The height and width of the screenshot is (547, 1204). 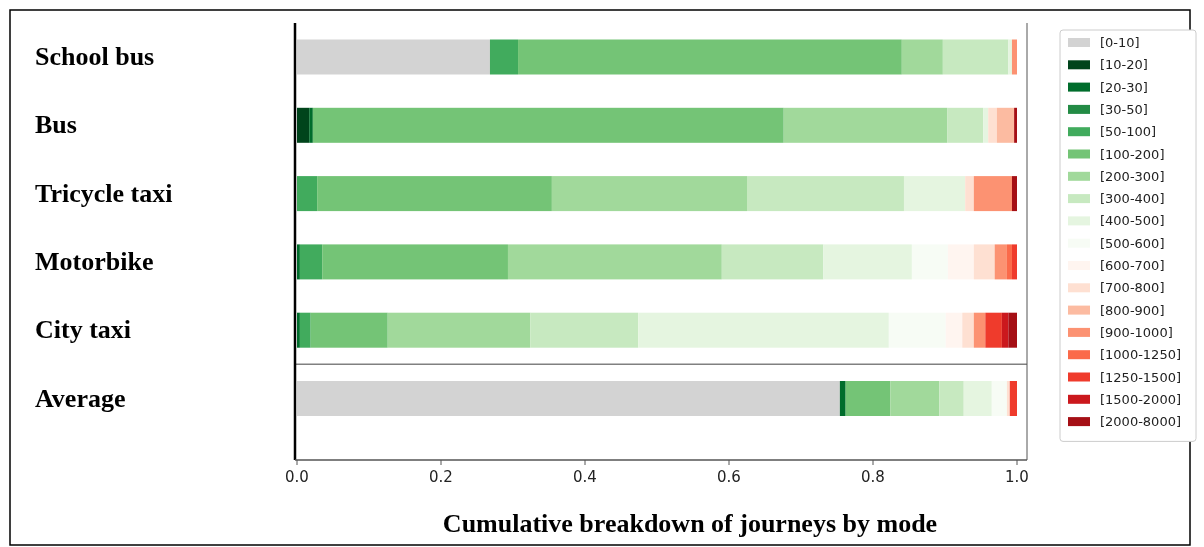 What do you see at coordinates (1141, 377) in the screenshot?
I see `legend-label: [1250-1500]` at bounding box center [1141, 377].